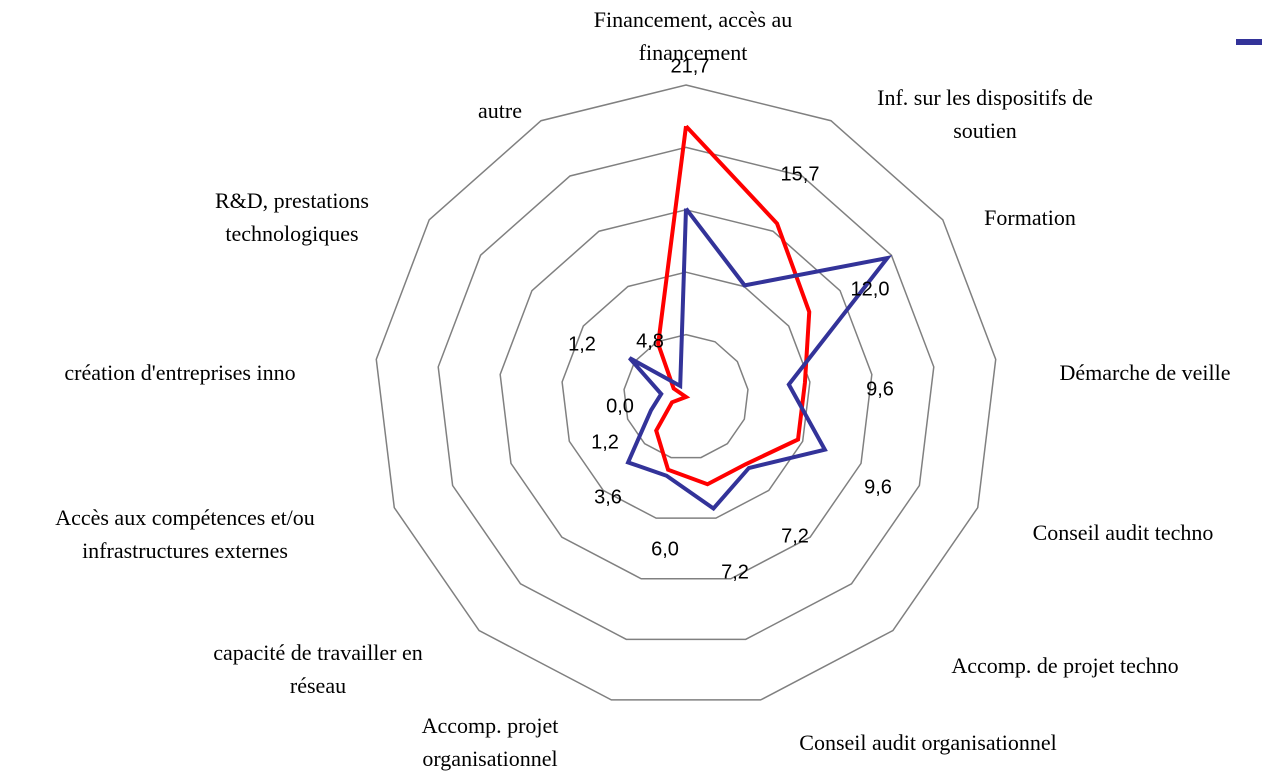  I want to click on category-label: Inf. sur les dispositifs de soutien, so click(985, 114).